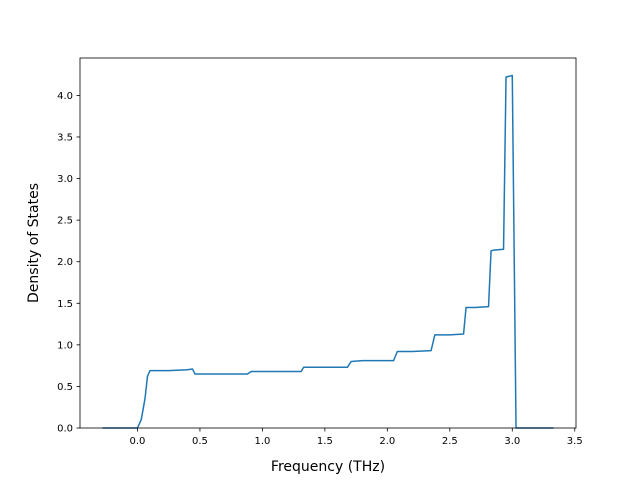  What do you see at coordinates (65, 387) in the screenshot?
I see `y-tick-label: 0.5` at bounding box center [65, 387].